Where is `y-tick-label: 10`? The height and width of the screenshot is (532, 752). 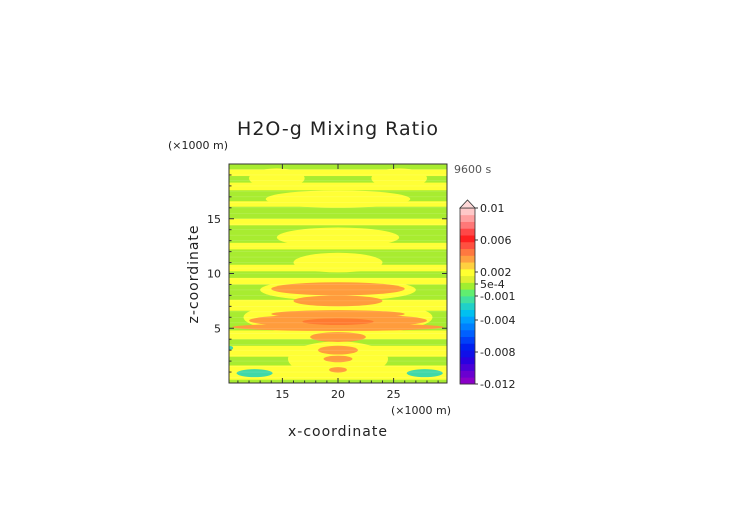
y-tick-label: 10 is located at coordinates (214, 274).